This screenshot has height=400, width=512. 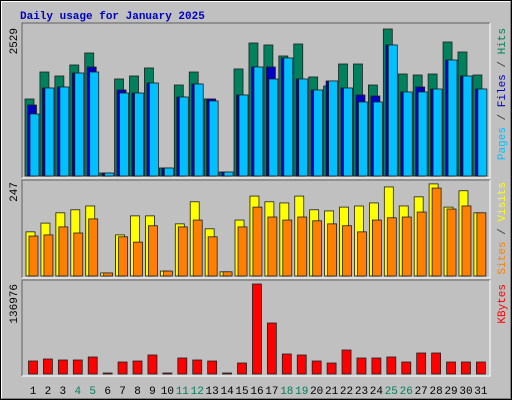 What do you see at coordinates (503, 90) in the screenshot?
I see `legend-entry: Files` at bounding box center [503, 90].